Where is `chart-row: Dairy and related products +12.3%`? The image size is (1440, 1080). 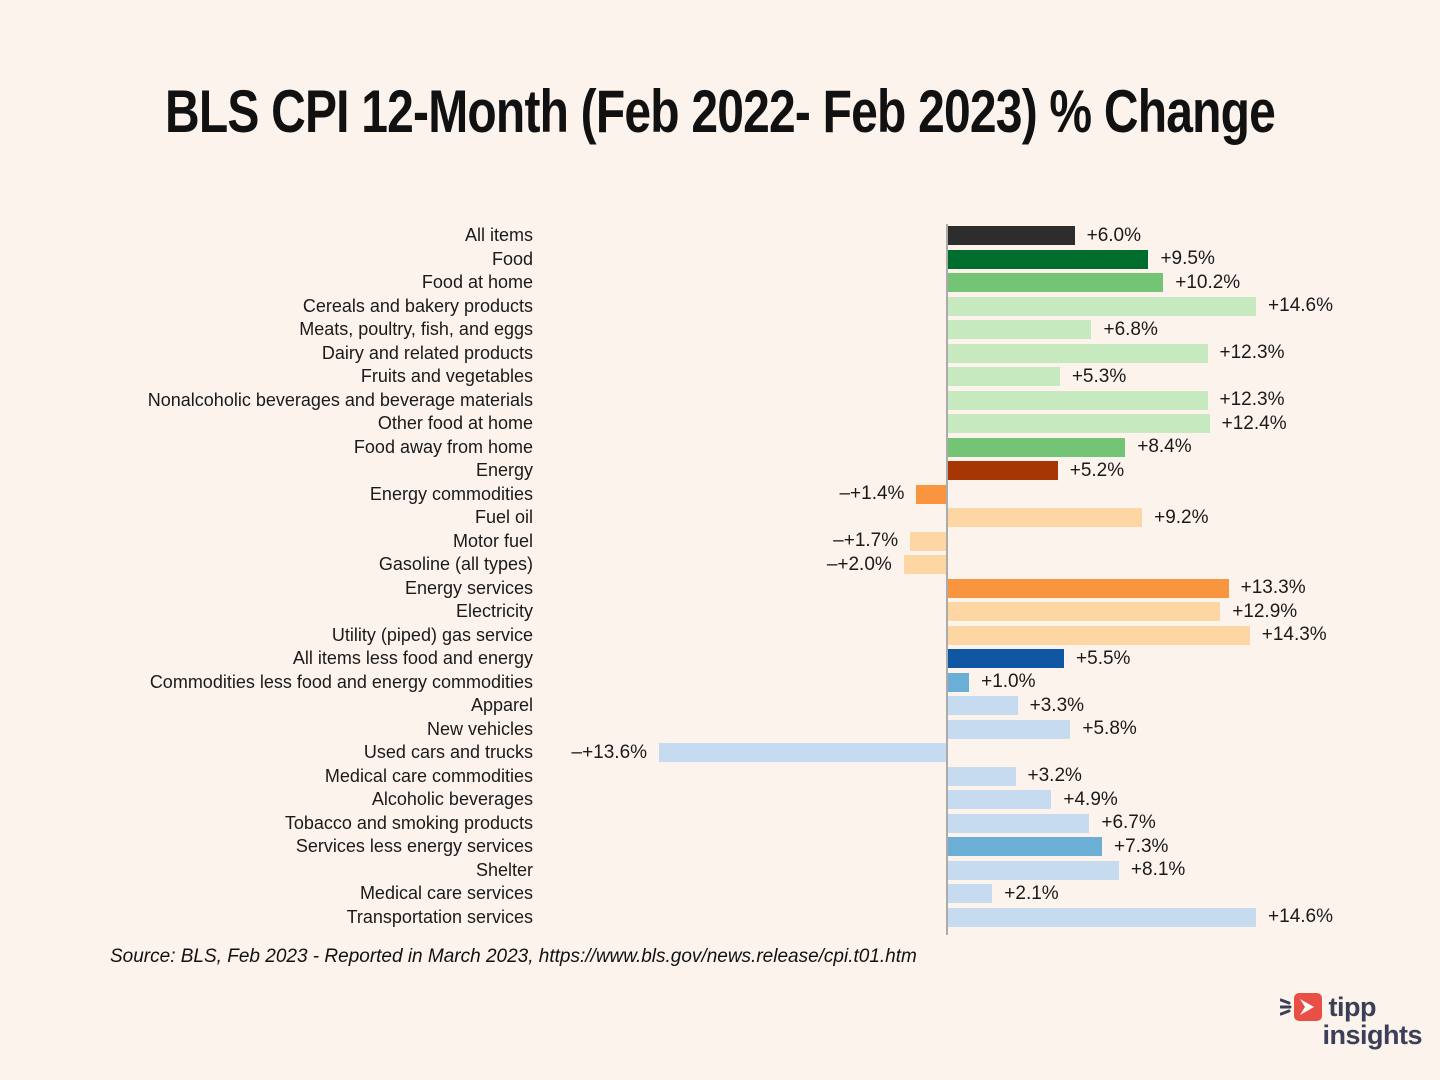
chart-row: Dairy and related products +12.3% is located at coordinates (720, 354).